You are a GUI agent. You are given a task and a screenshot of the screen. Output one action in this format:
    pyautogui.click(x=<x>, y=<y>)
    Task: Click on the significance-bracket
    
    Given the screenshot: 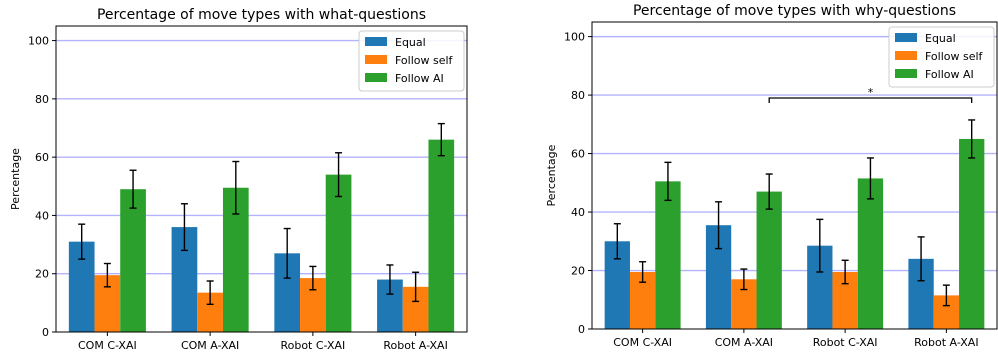 What is the action you would take?
    pyautogui.click(x=870, y=100)
    